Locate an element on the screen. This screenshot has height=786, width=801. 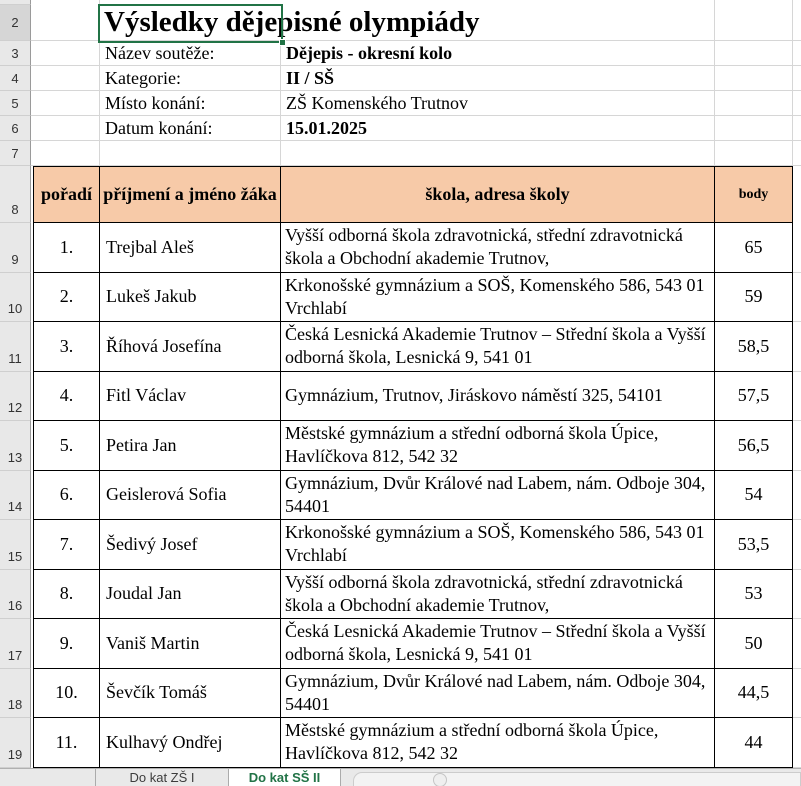
meta-value: Dějepis - okresní kolo is located at coordinates (498, 53).